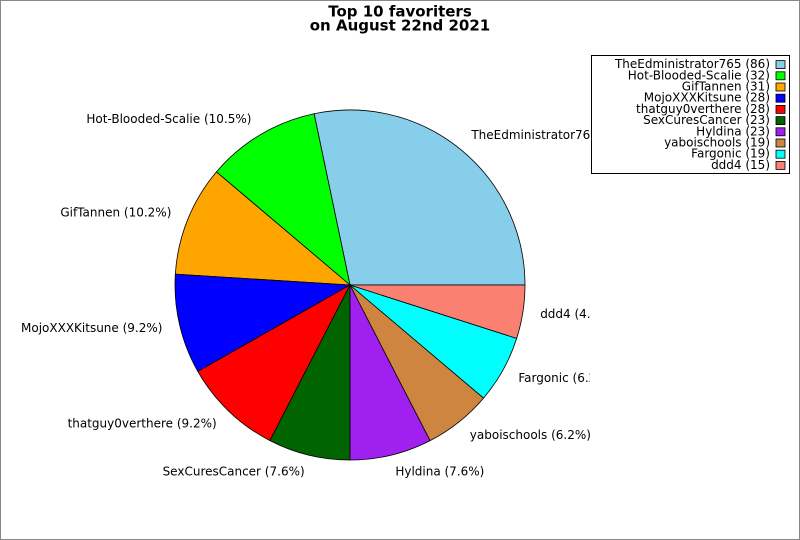  What do you see at coordinates (703, 109) in the screenshot?
I see `legend-label: thatguy0verthere (28)` at bounding box center [703, 109].